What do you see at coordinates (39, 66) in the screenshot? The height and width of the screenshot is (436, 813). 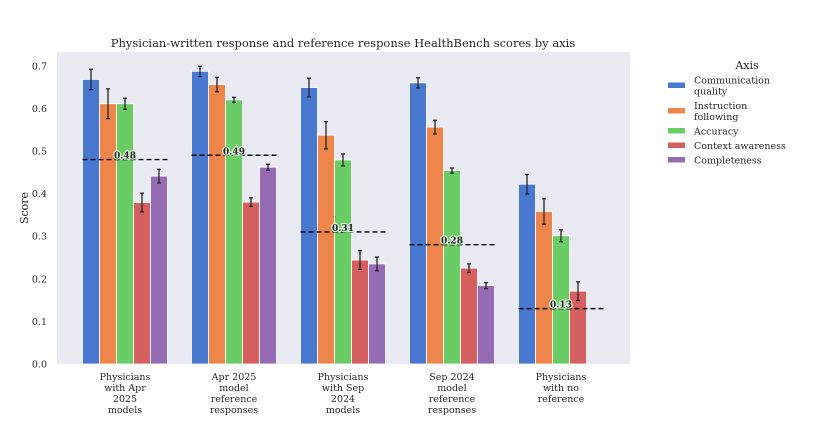 I see `y-tick-label: 0.7` at bounding box center [39, 66].